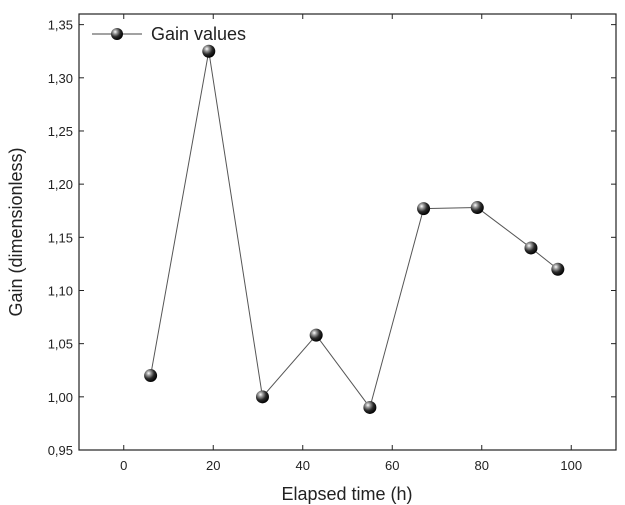  What do you see at coordinates (117, 34) in the screenshot?
I see `legend-marker` at bounding box center [117, 34].